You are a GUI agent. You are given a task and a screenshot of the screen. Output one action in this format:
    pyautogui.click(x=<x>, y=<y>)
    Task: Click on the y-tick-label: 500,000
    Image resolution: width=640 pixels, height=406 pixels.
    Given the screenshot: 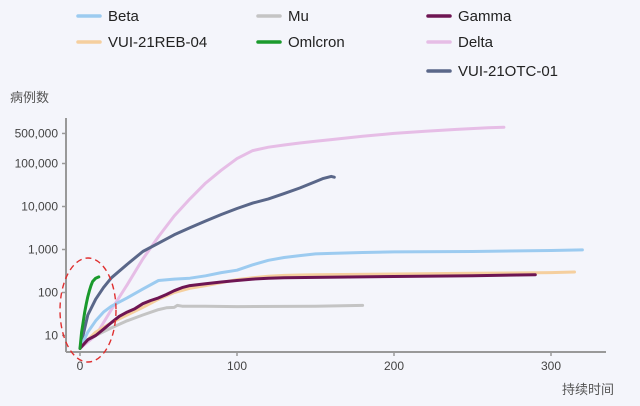 What is the action you would take?
    pyautogui.click(x=37, y=133)
    